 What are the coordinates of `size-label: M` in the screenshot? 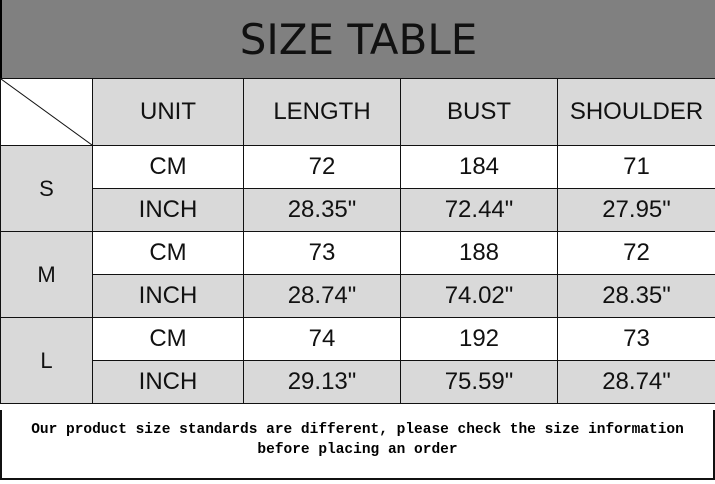 It's located at (46, 274).